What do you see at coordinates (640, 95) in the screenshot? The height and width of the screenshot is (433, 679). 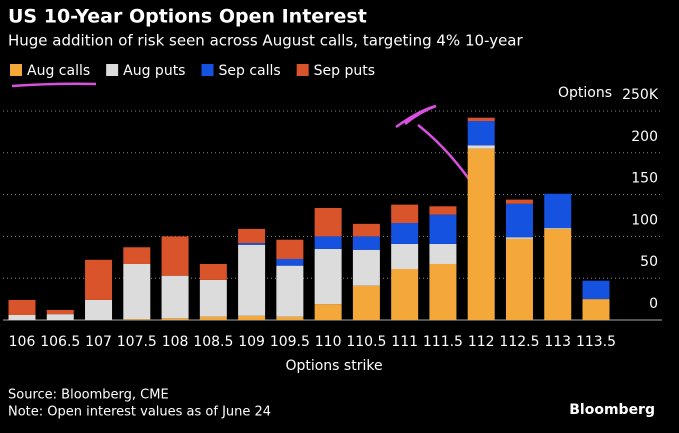 I see `y-tick-label: 250K` at bounding box center [640, 95].